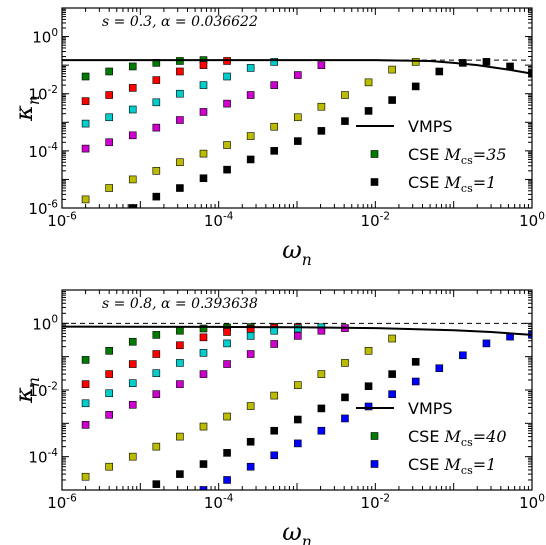  I want to click on x-axis-label: ωn, so click(297, 531).